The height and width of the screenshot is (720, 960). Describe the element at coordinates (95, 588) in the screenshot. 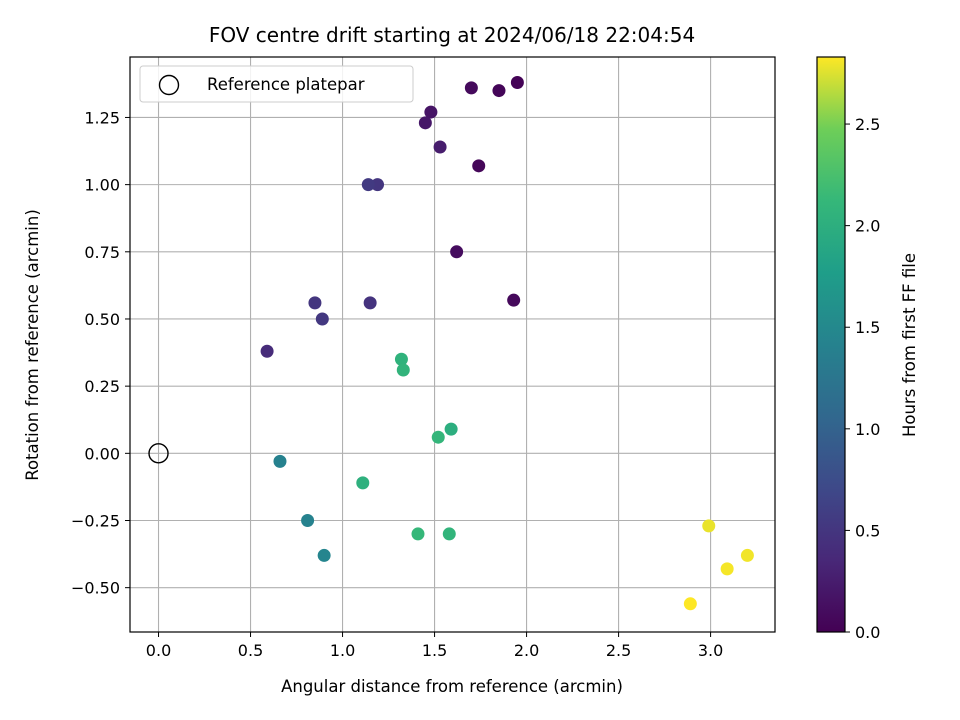

I see `y-tick-label: −0.50` at that location.